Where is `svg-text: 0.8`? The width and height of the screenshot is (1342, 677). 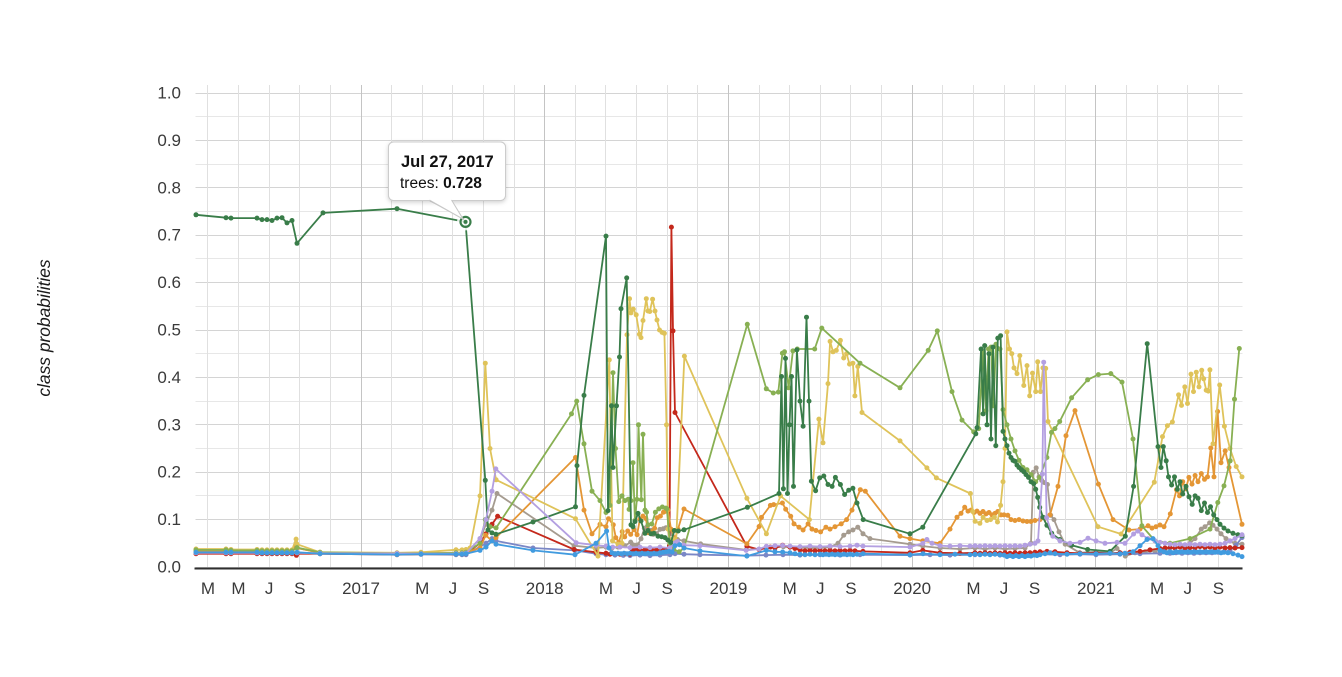
svg-text: 0.8 is located at coordinates (169, 187).